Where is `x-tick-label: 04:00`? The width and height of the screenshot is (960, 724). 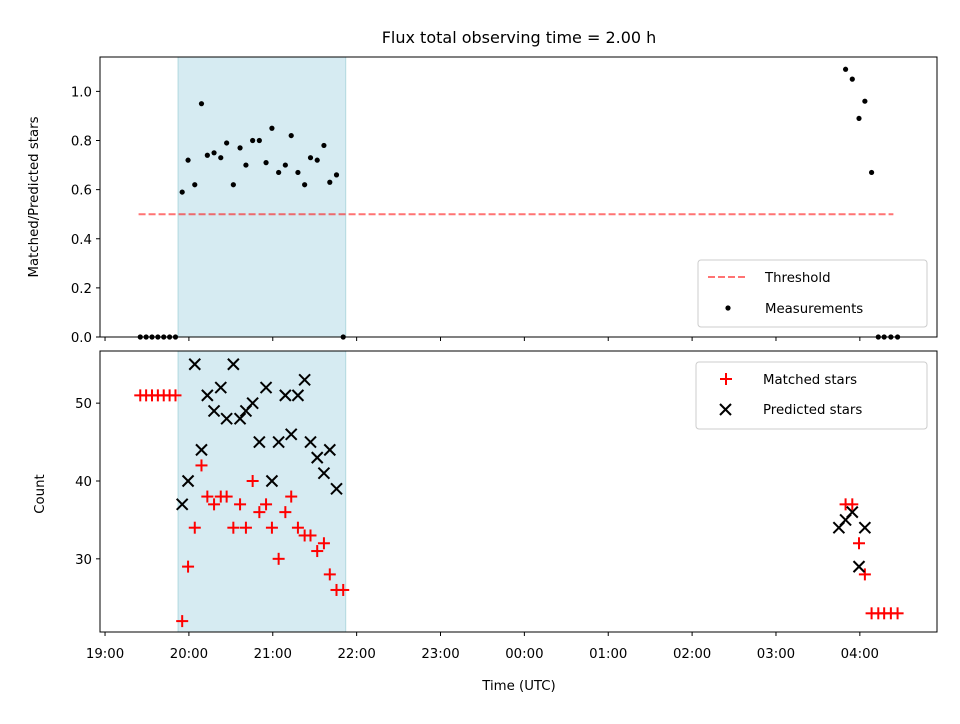 x-tick-label: 04:00 is located at coordinates (860, 654).